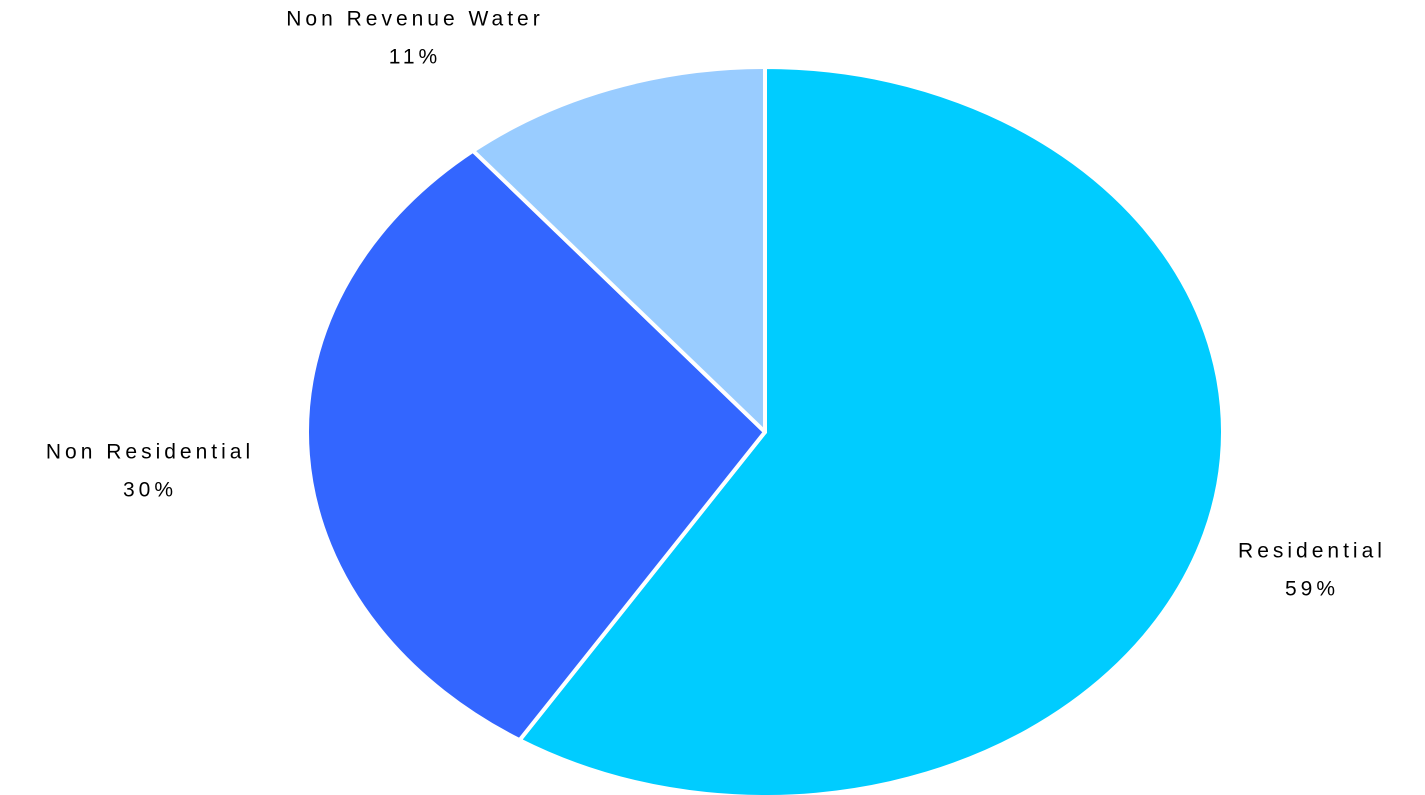 The image size is (1425, 795). I want to click on pie-slice, so click(619, 249).